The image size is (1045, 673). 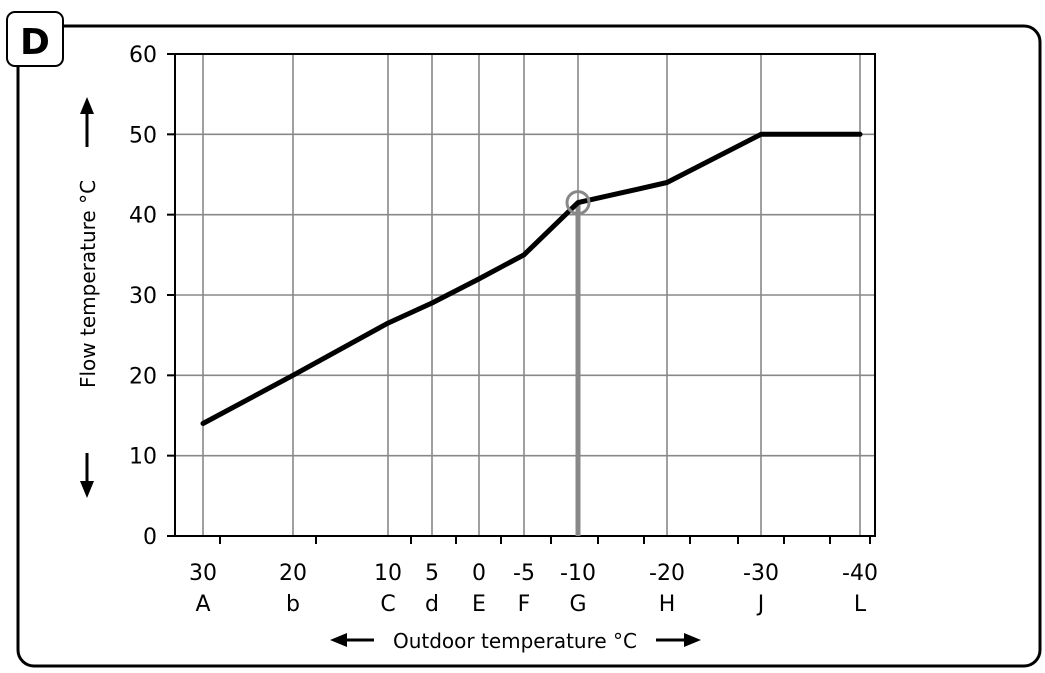 I want to click on section-badge: D, so click(x=35, y=39).